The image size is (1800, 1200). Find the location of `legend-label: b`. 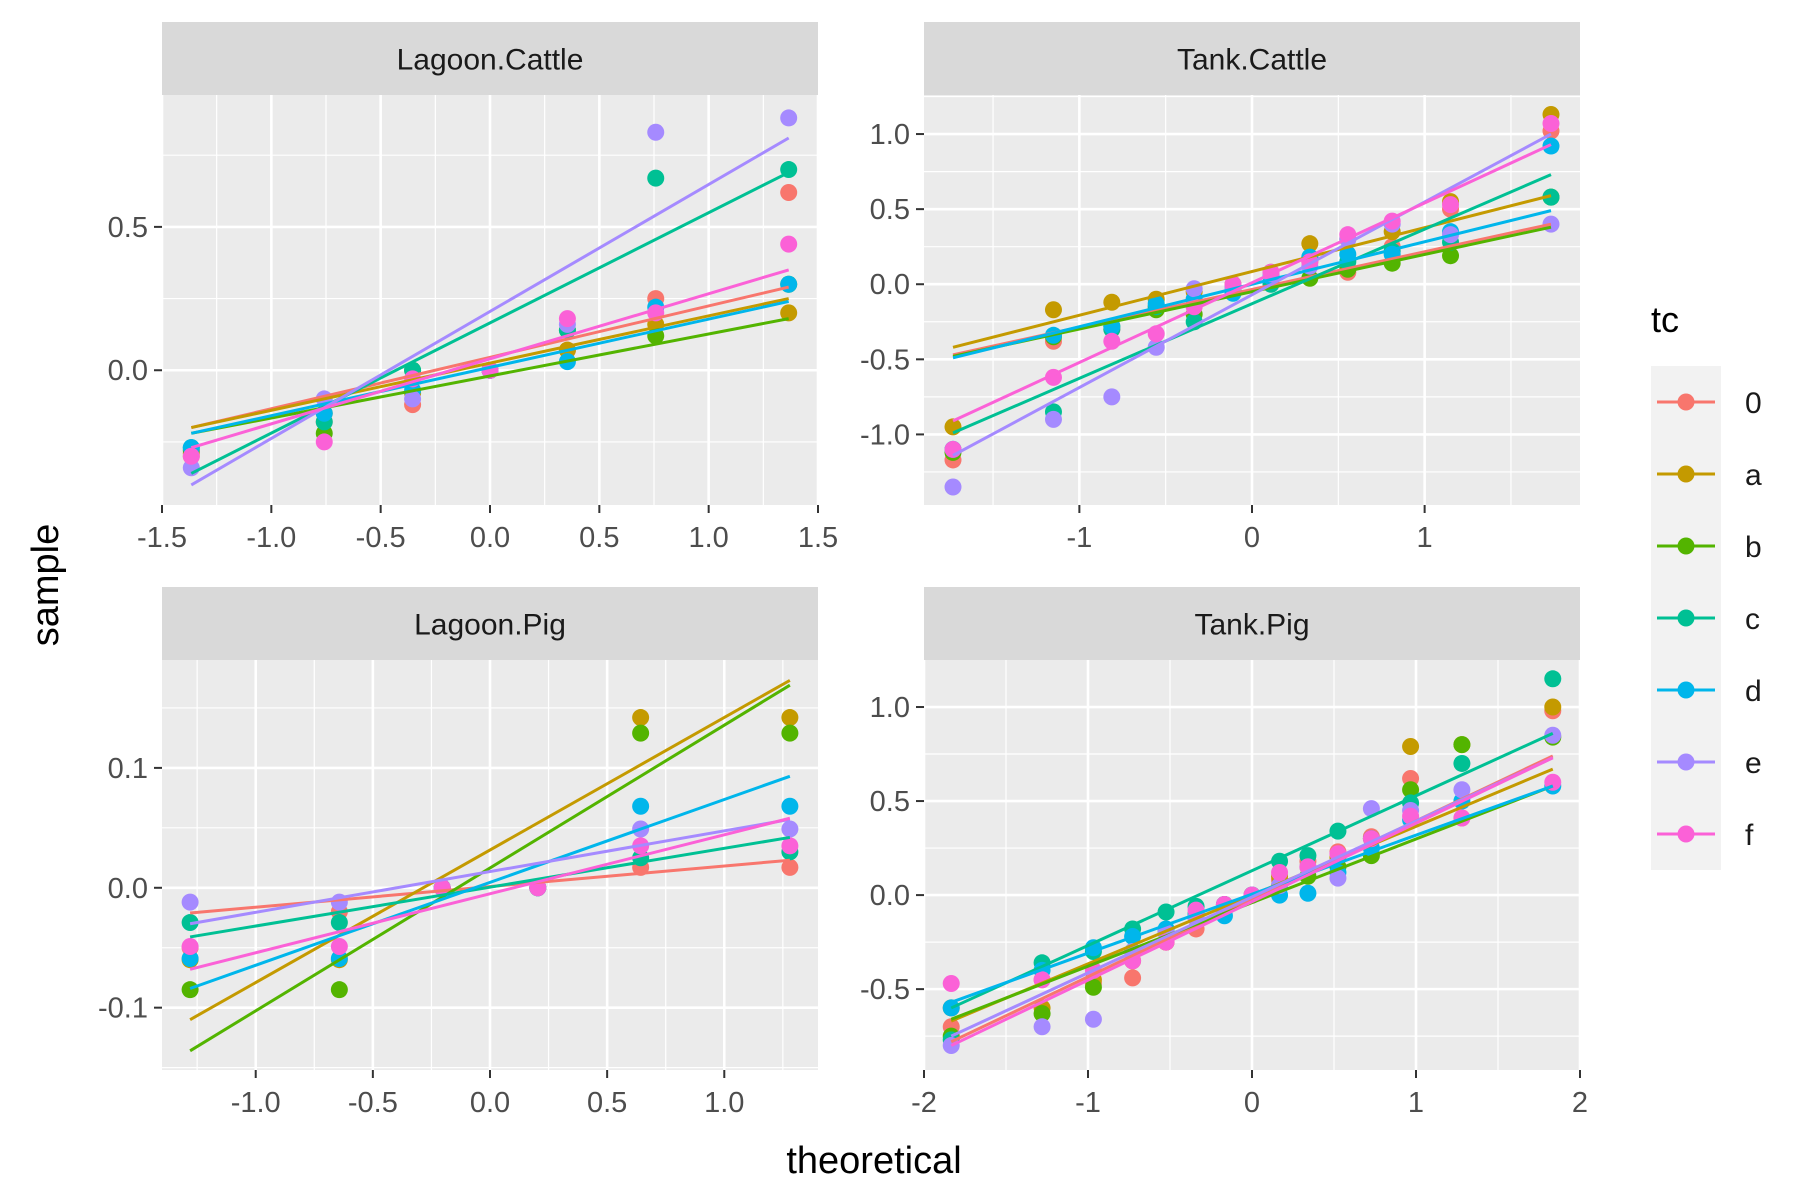

legend-label: b is located at coordinates (1753, 547).